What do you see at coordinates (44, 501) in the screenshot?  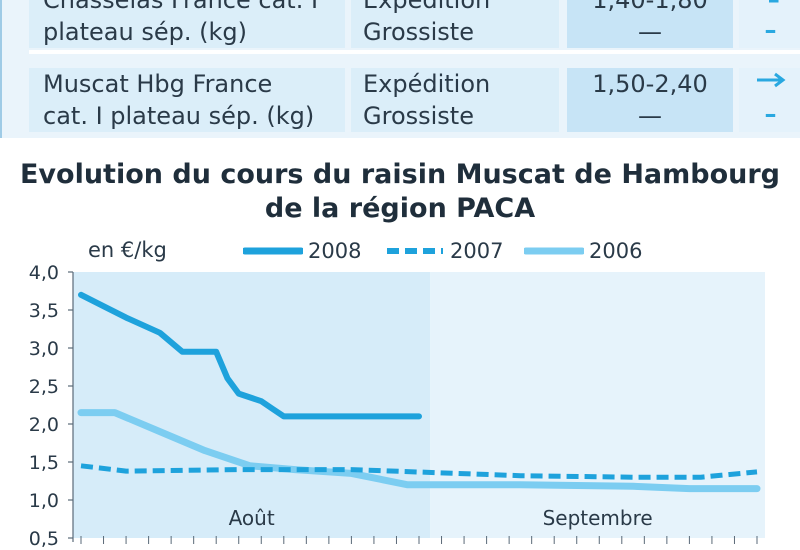 I see `y-tick-label: 1,0` at bounding box center [44, 501].